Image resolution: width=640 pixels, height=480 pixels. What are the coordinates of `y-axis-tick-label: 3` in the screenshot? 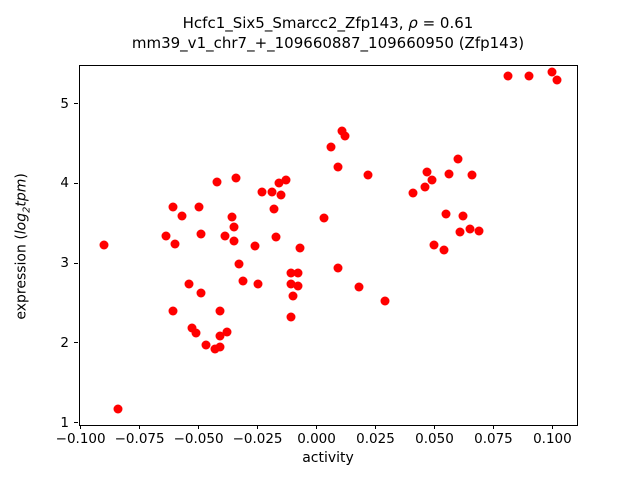 It's located at (64, 263).